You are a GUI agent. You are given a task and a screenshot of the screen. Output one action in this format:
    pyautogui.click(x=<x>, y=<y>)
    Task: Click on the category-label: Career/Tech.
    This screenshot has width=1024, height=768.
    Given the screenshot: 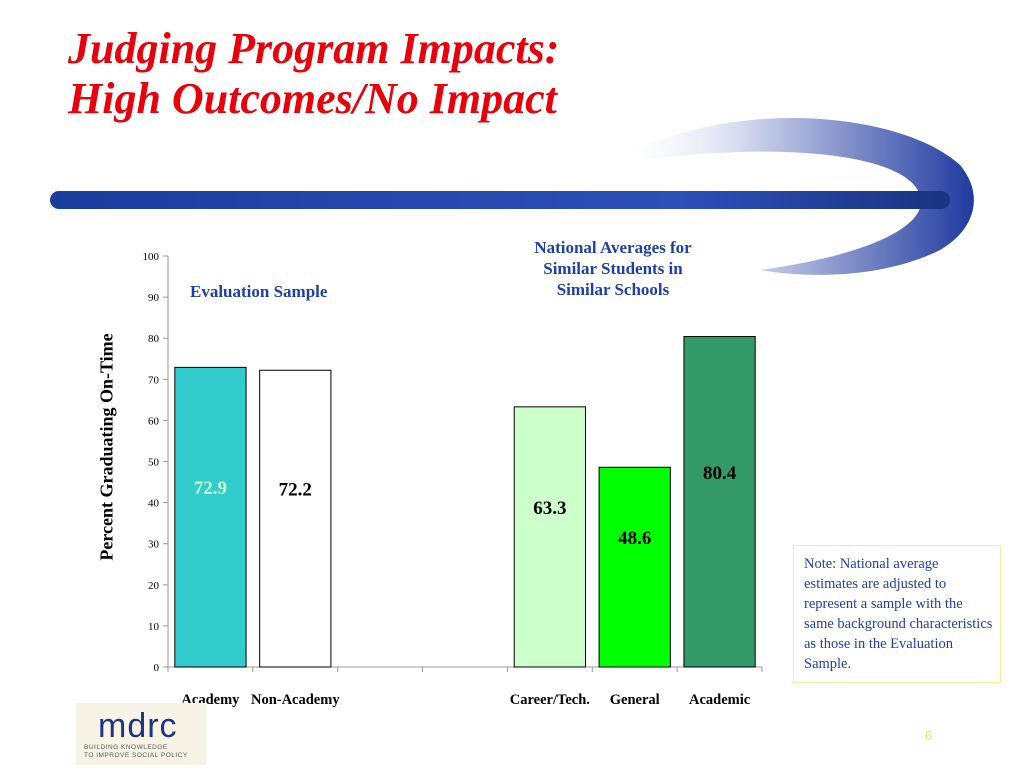 What is the action you would take?
    pyautogui.click(x=550, y=700)
    